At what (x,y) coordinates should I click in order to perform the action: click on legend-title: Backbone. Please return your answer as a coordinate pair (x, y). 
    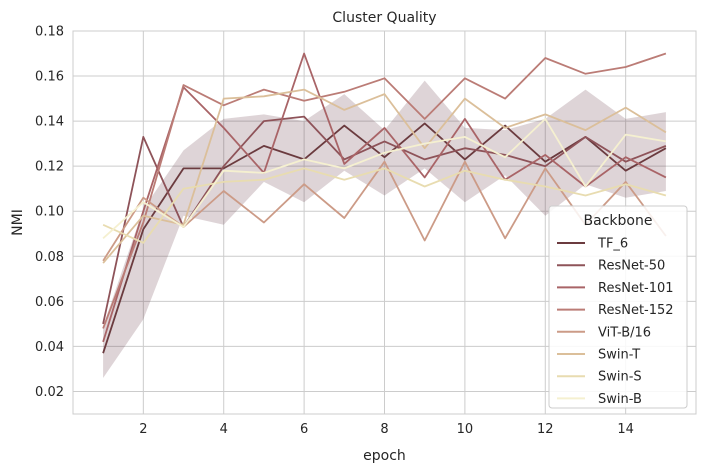
    Looking at the image, I should click on (618, 221).